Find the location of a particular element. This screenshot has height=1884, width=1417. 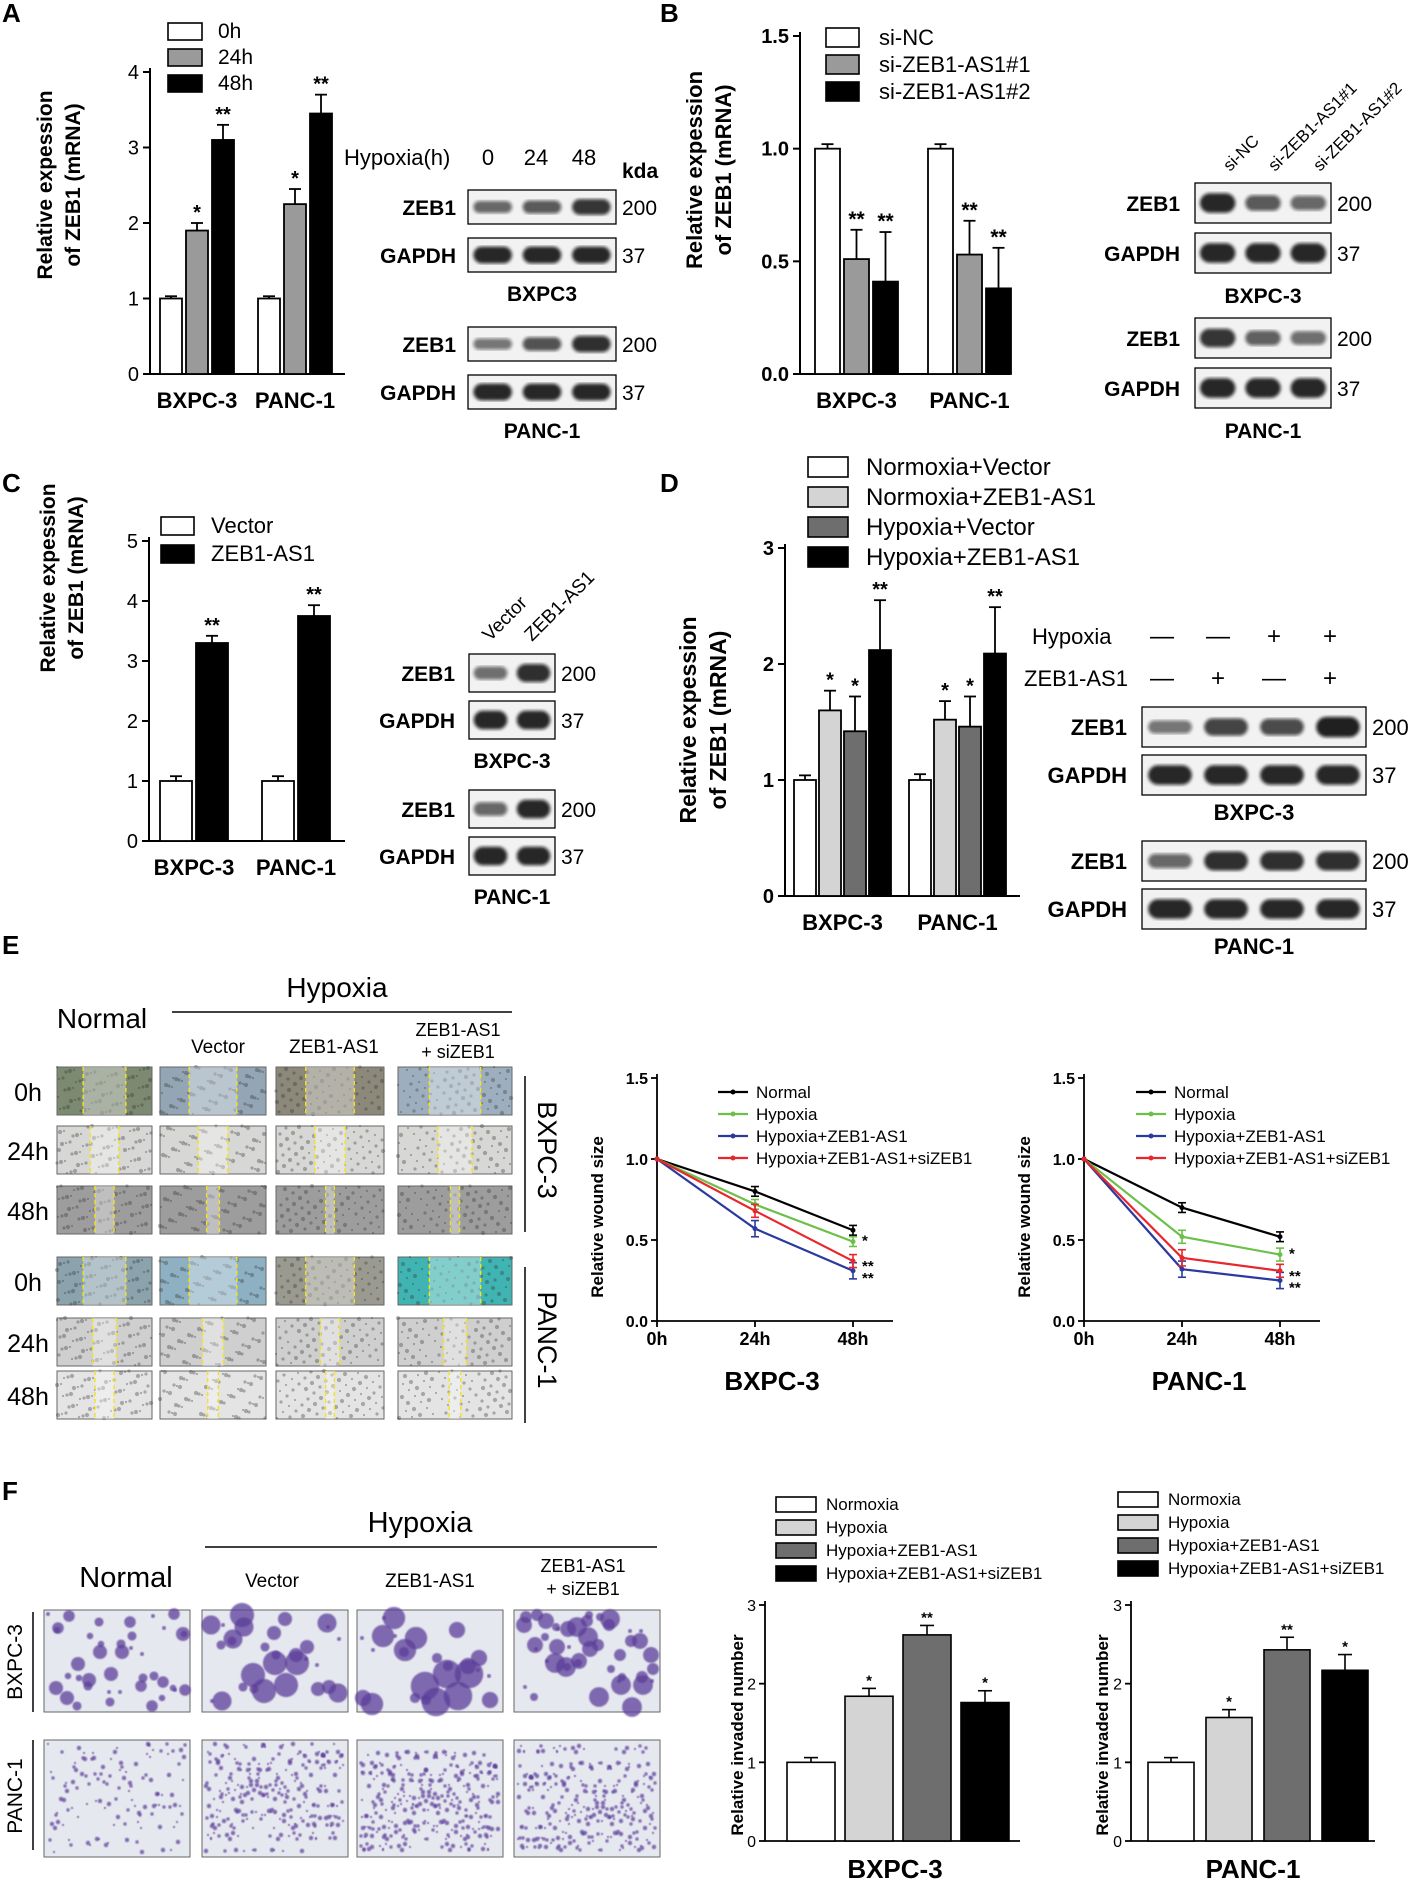

blot-caption: BXPC-3 is located at coordinates (1254, 812).